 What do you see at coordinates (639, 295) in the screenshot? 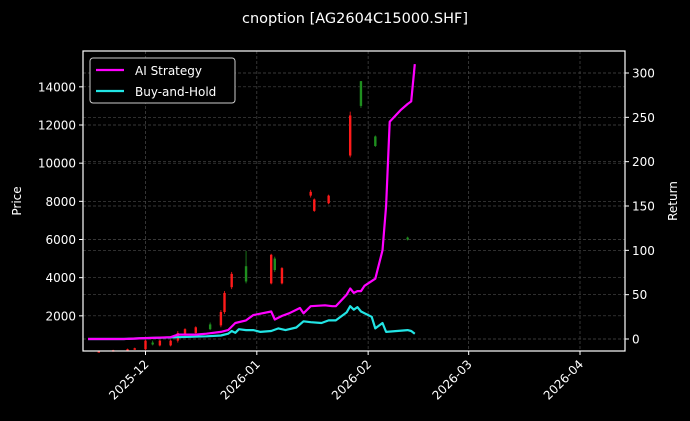
I see `y-tick-label-right: 50` at bounding box center [639, 295].